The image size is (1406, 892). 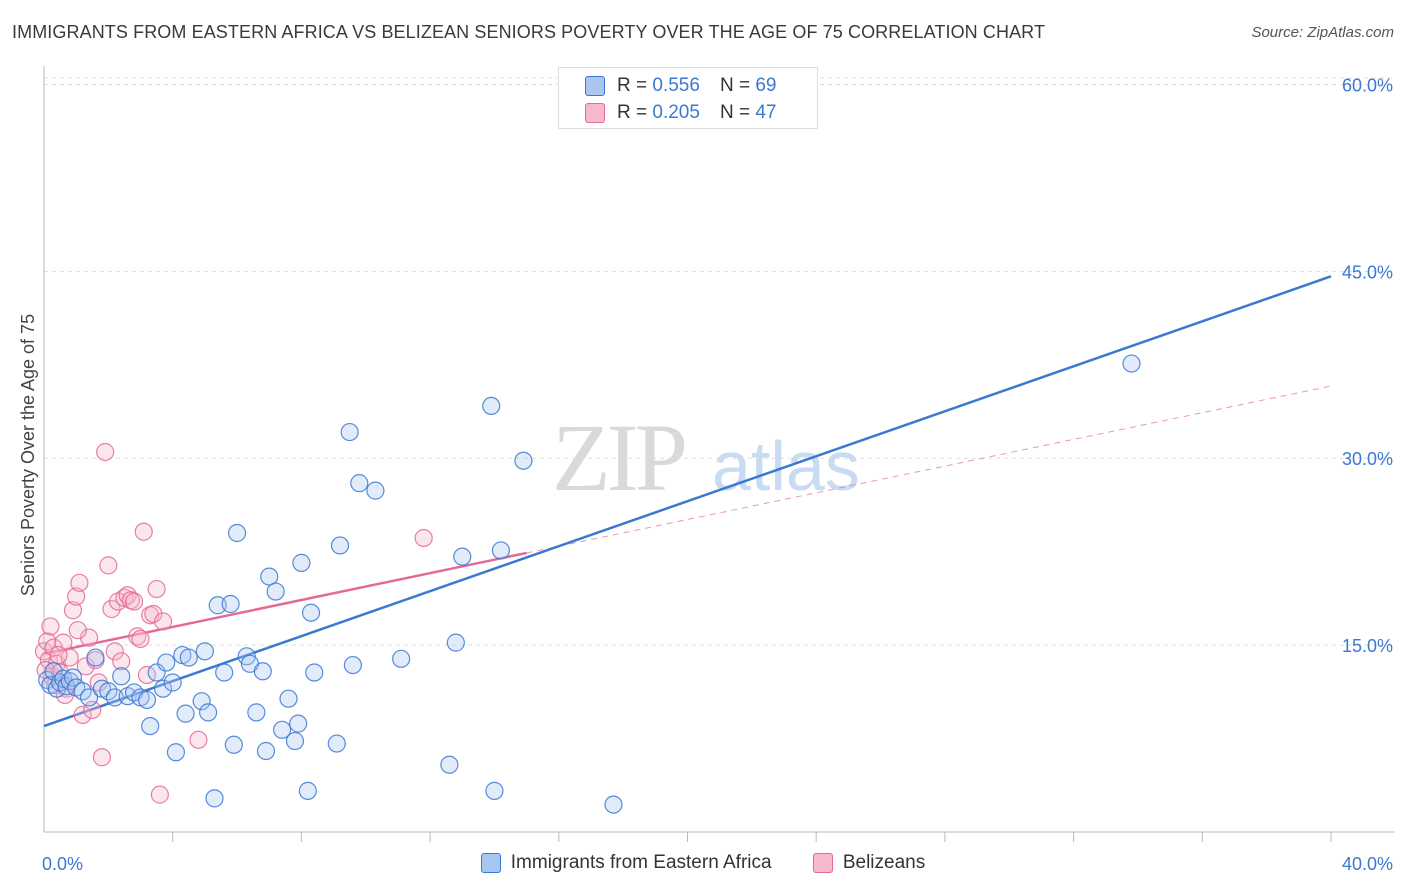 What do you see at coordinates (676, 112) in the screenshot?
I see `r-value: 0.205` at bounding box center [676, 112].